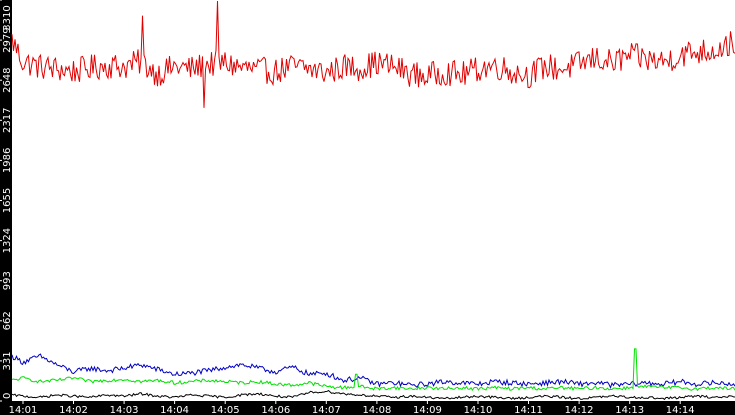 Image resolution: width=735 pixels, height=415 pixels. Describe the element at coordinates (7, 360) in the screenshot. I see `y-tick-label: 331` at that location.